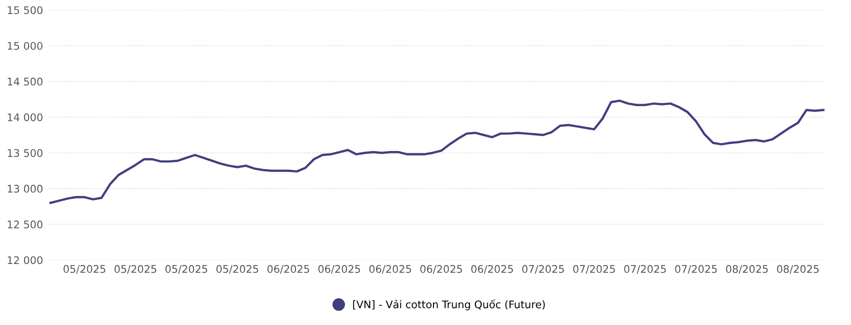  Describe the element at coordinates (25, 153) in the screenshot. I see `y-tick-label: 13 500` at that location.